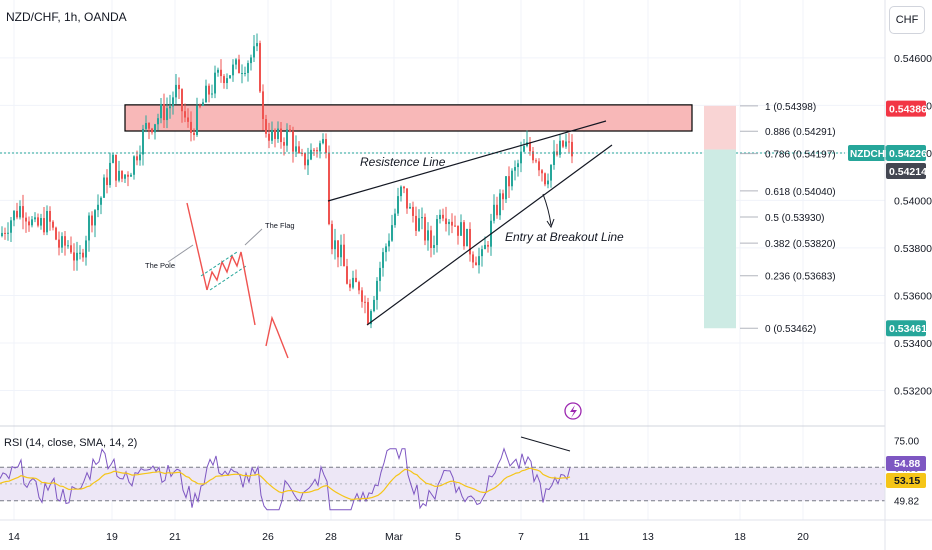  What do you see at coordinates (408, 118) in the screenshot?
I see `resistance-zone` at bounding box center [408, 118].